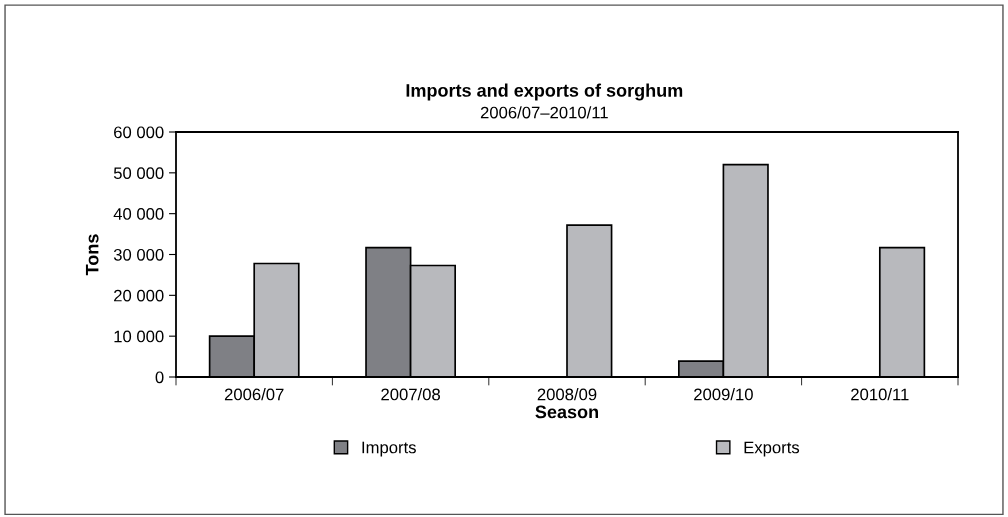 This screenshot has height=517, width=1008. I want to click on x-tick-label: 2007/08, so click(410, 394).